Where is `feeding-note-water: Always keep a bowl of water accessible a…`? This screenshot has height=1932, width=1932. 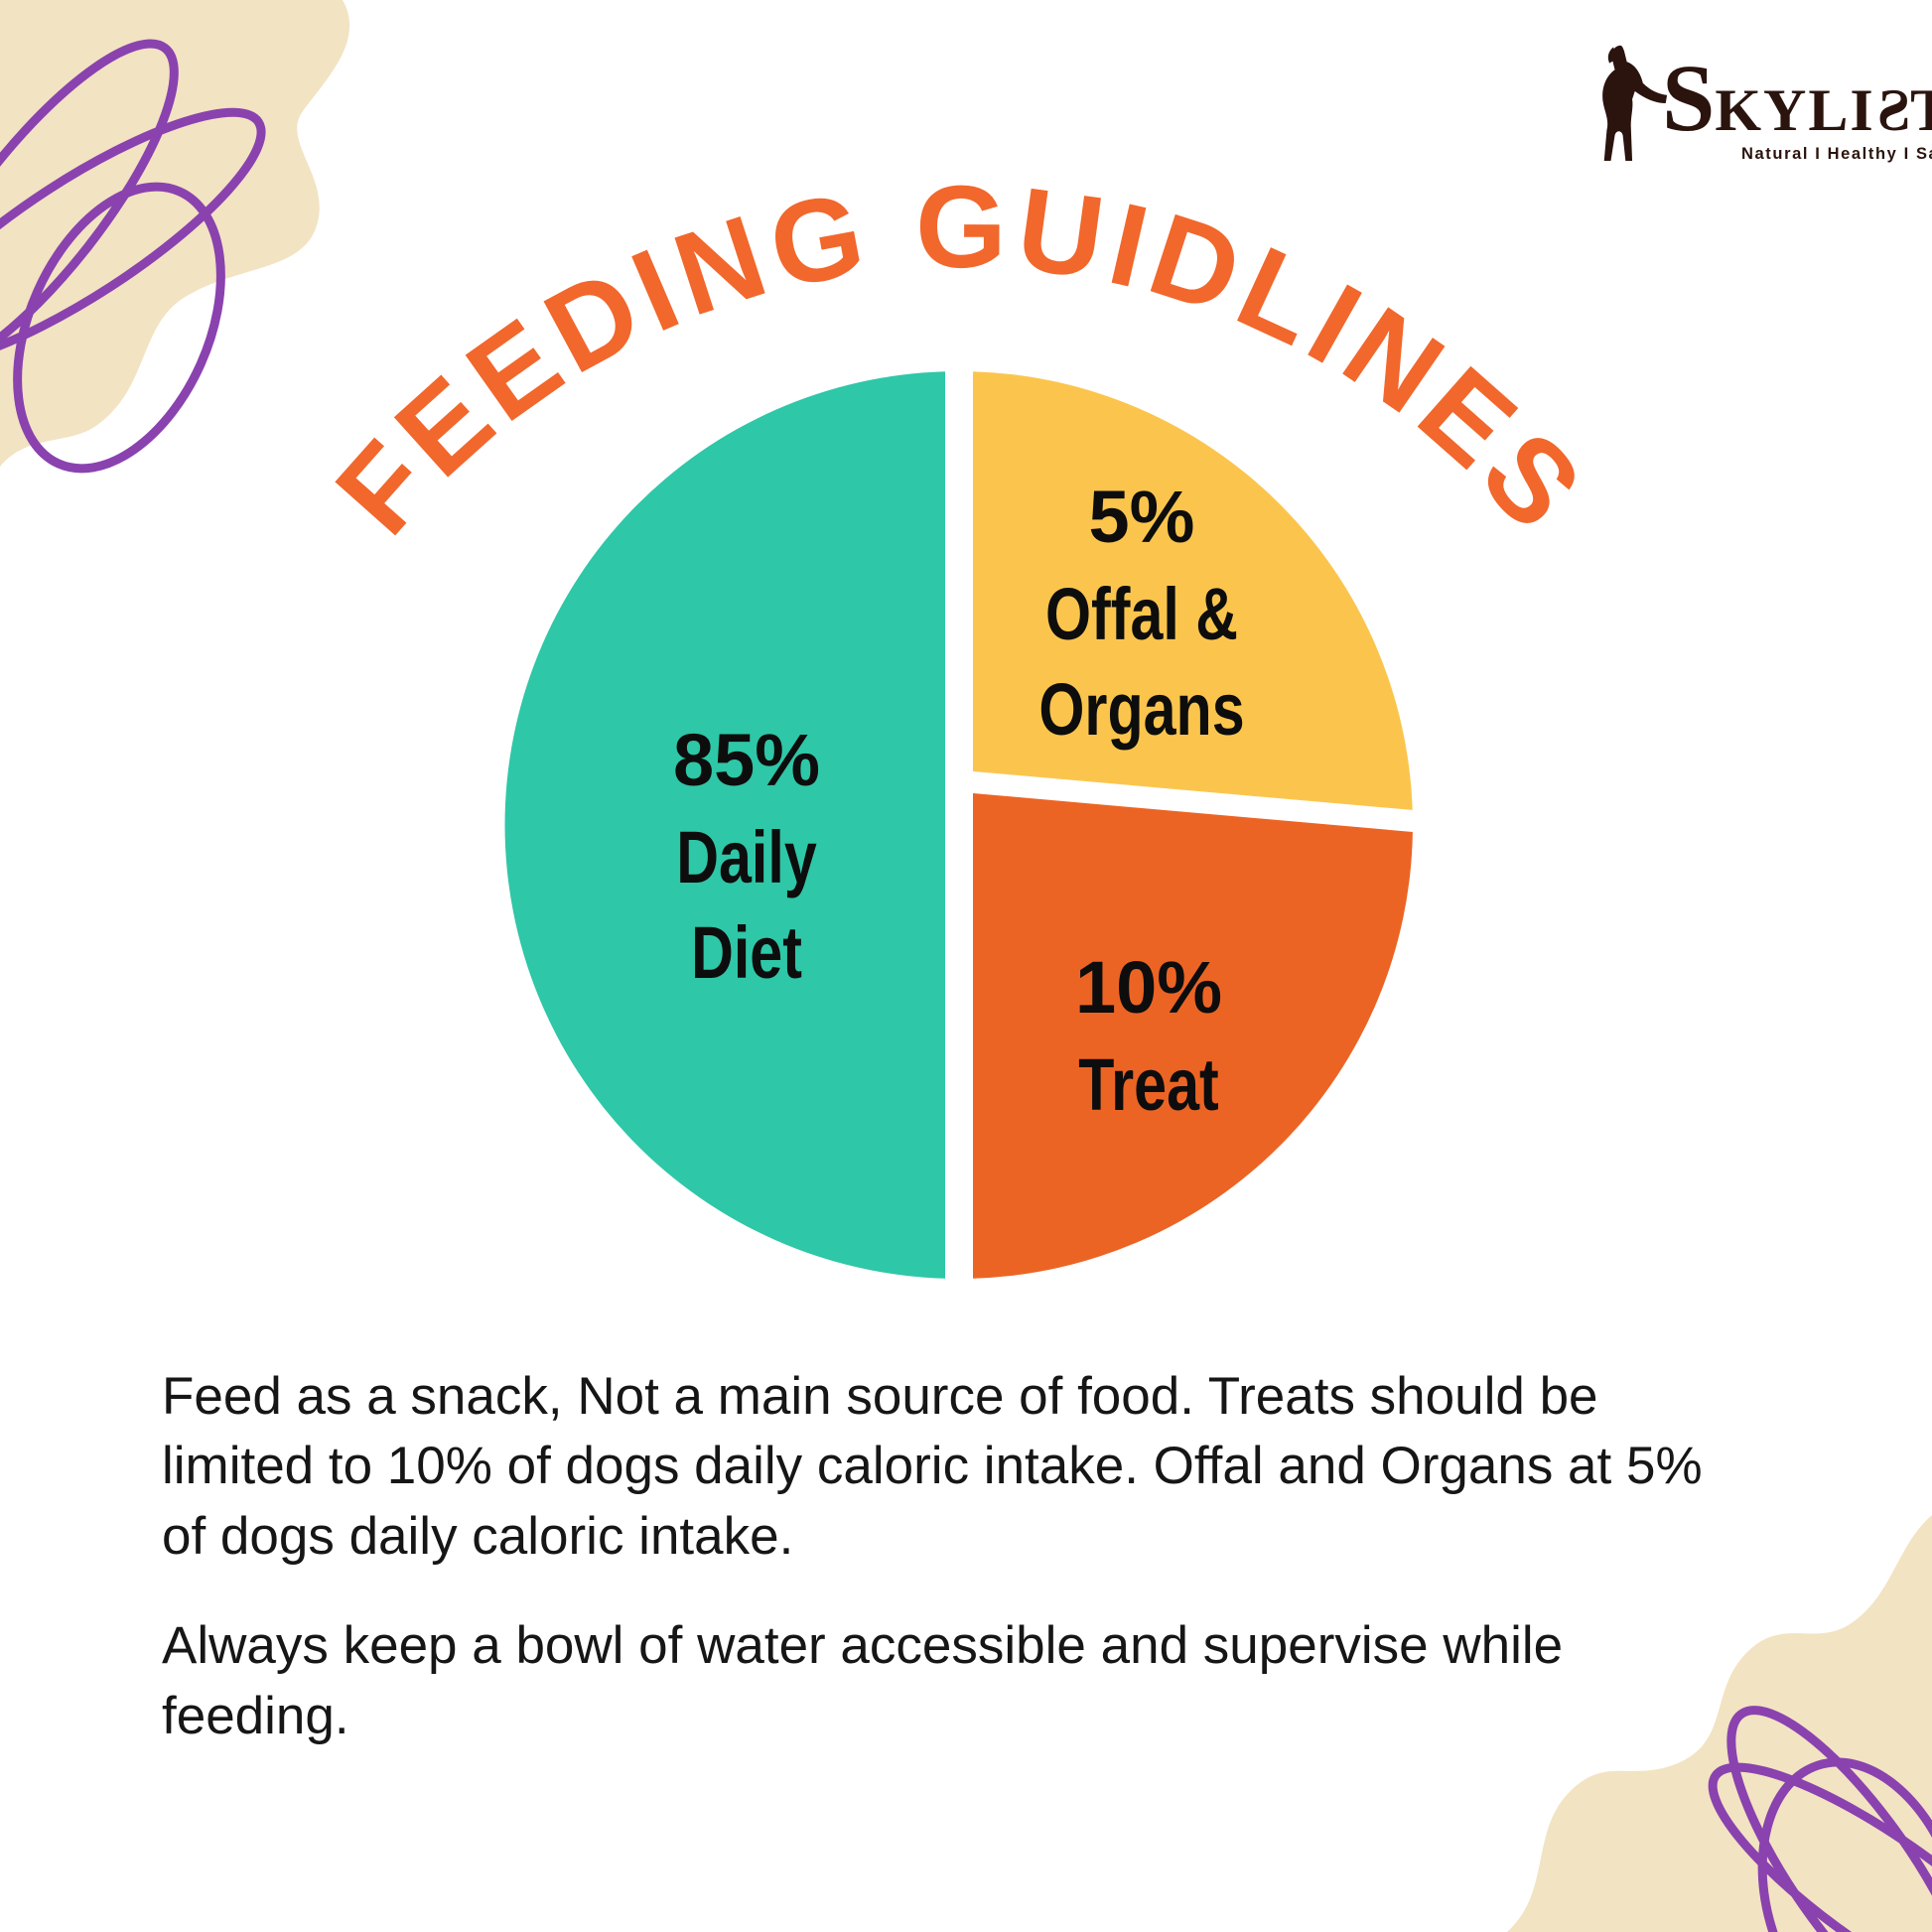 feeding-note-water: Always keep a bowl of water accessible a… is located at coordinates (863, 1680).